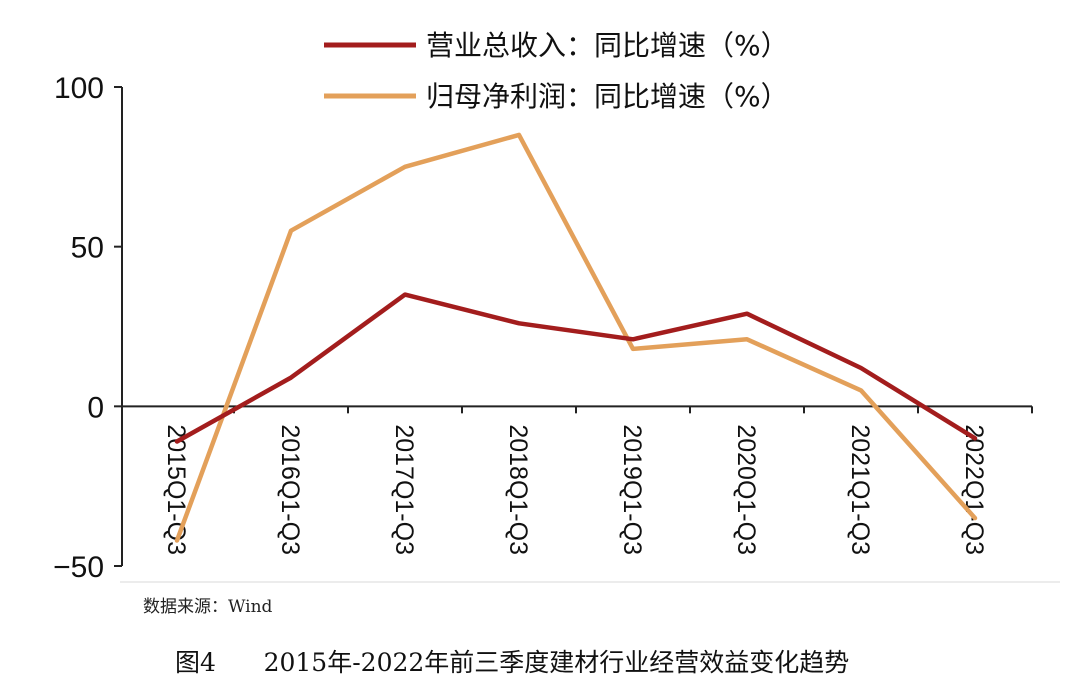  I want to click on legend-label: 归母净利润：同比增速（%）, so click(607, 96).